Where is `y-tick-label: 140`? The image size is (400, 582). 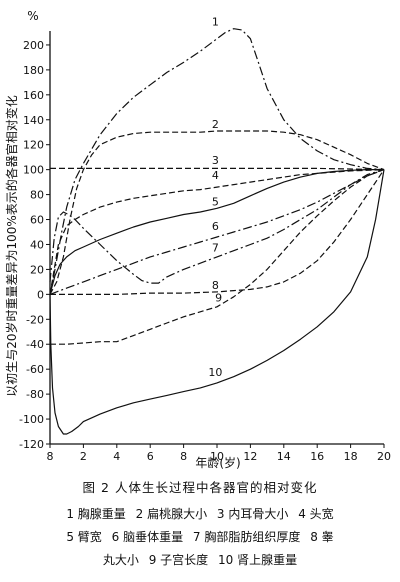 y-tick-label: 140 is located at coordinates (33, 120).